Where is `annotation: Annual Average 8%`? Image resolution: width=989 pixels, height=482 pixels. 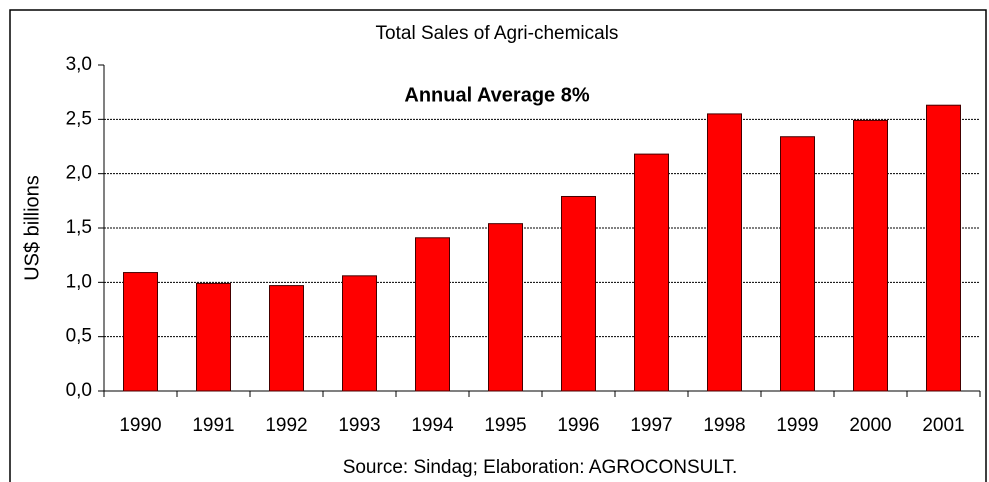 annotation: Annual Average 8% is located at coordinates (496, 95).